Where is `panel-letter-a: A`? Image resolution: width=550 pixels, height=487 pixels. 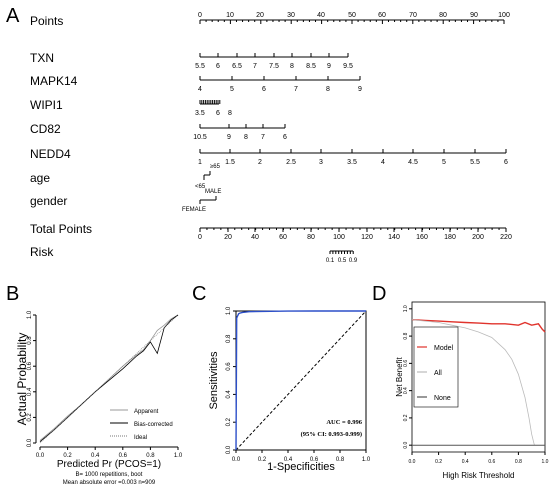
panel-letter-a: A is located at coordinates (13, 16).